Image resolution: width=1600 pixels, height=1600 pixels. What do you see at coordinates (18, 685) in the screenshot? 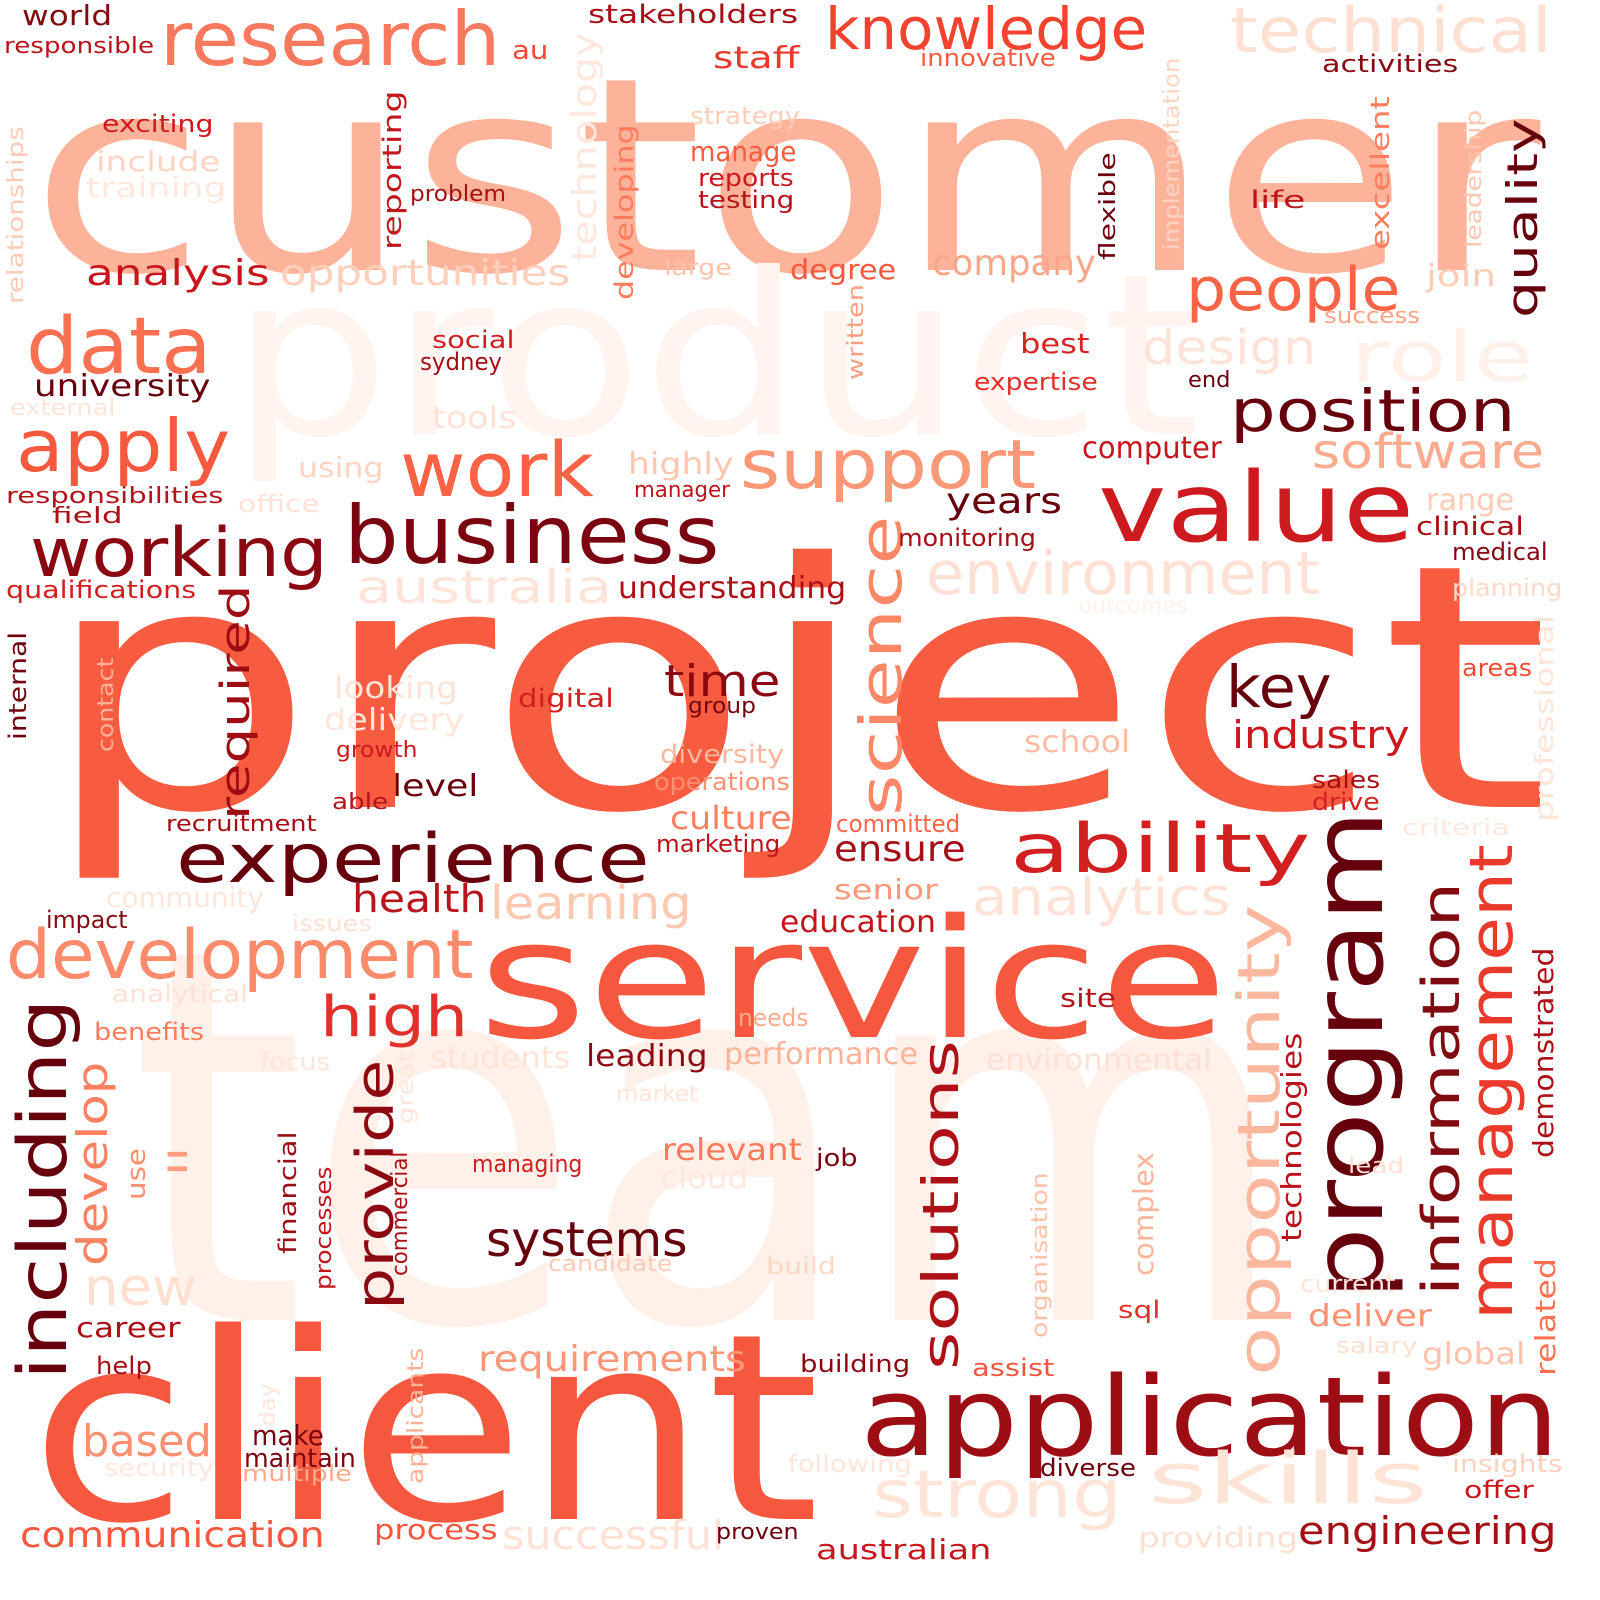
I see `word-internal: internal` at bounding box center [18, 685].